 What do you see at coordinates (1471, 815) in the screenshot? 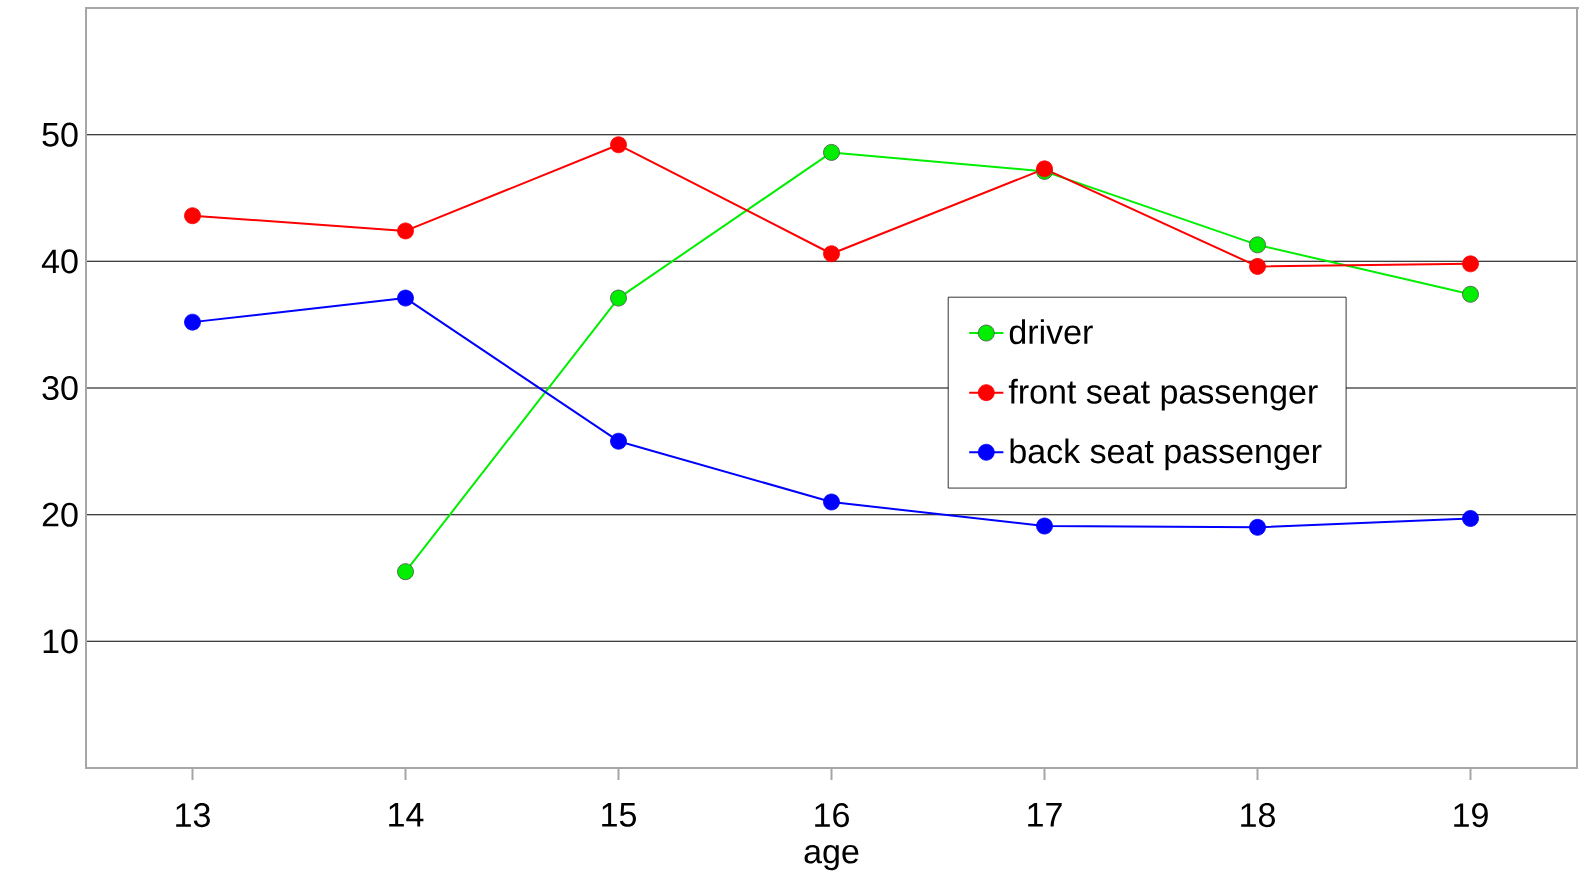
I see `x-tick-label: 19` at bounding box center [1471, 815].